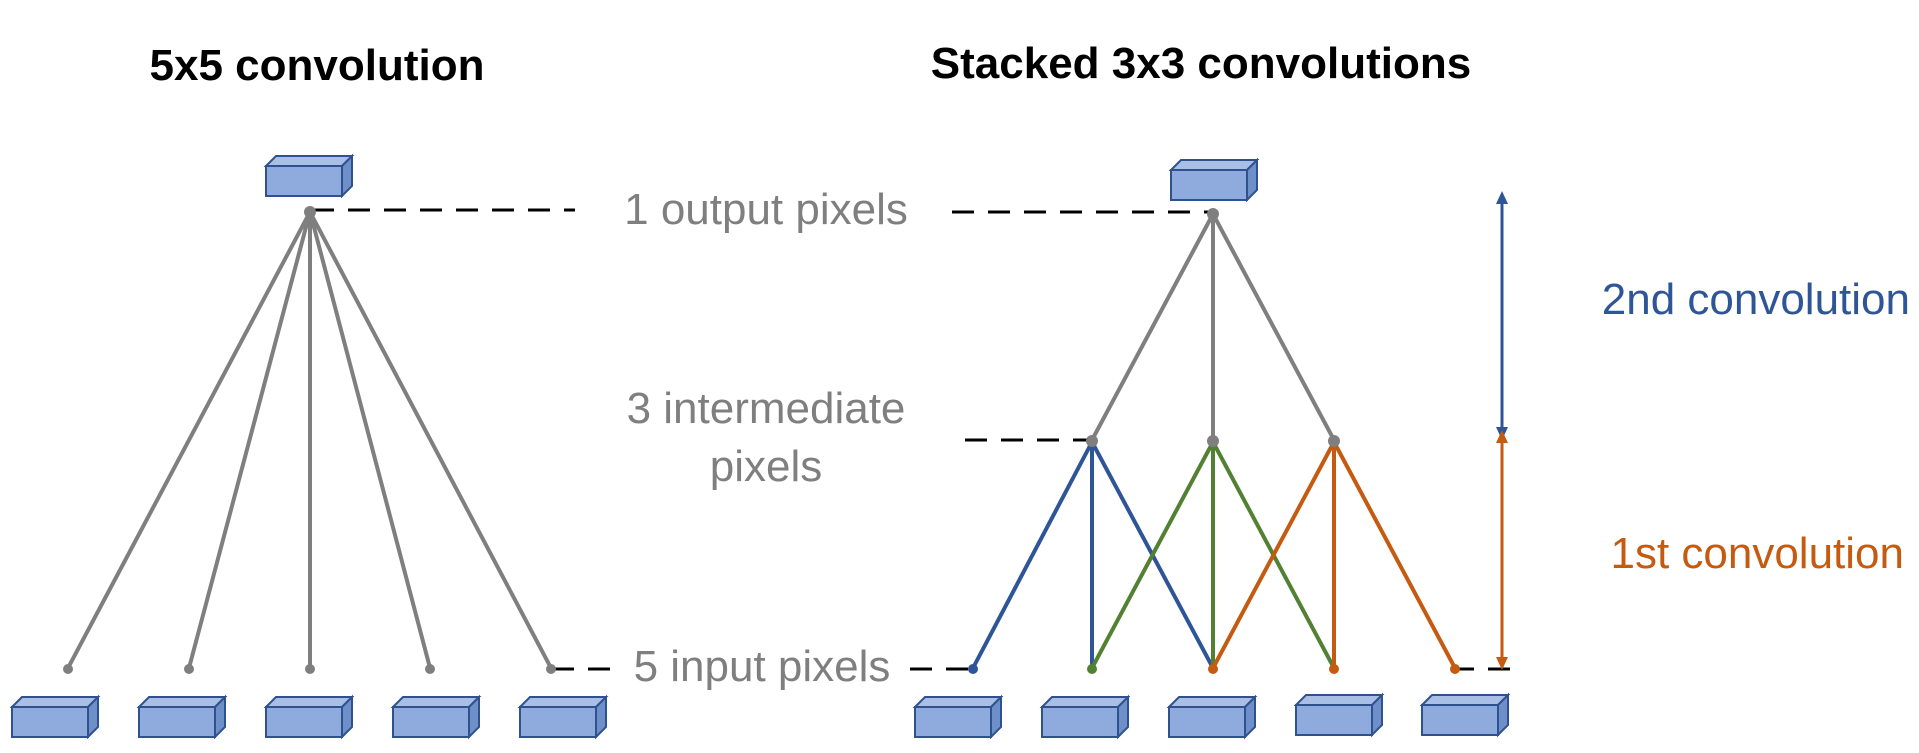 This screenshot has height=753, width=1919. I want to click on intermediate-pixels-label-line1: 3 intermediate, so click(766, 408).